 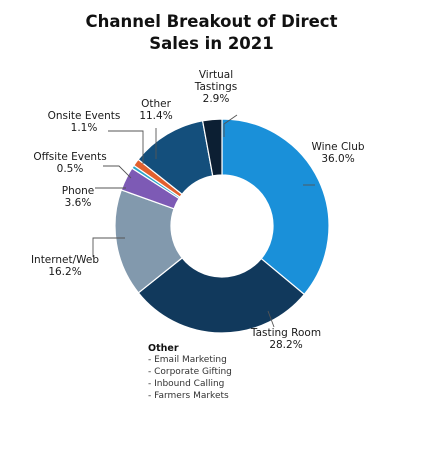 What do you see at coordinates (337, 159) in the screenshot?
I see `label-line: 36.0%` at bounding box center [337, 159].